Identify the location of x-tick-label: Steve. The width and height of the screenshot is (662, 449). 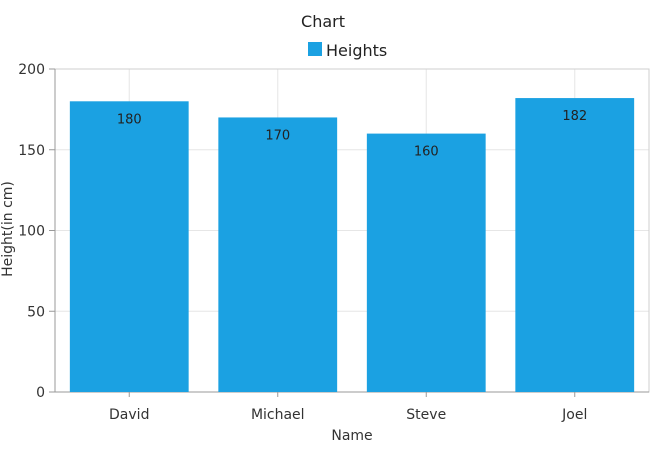
(426, 415).